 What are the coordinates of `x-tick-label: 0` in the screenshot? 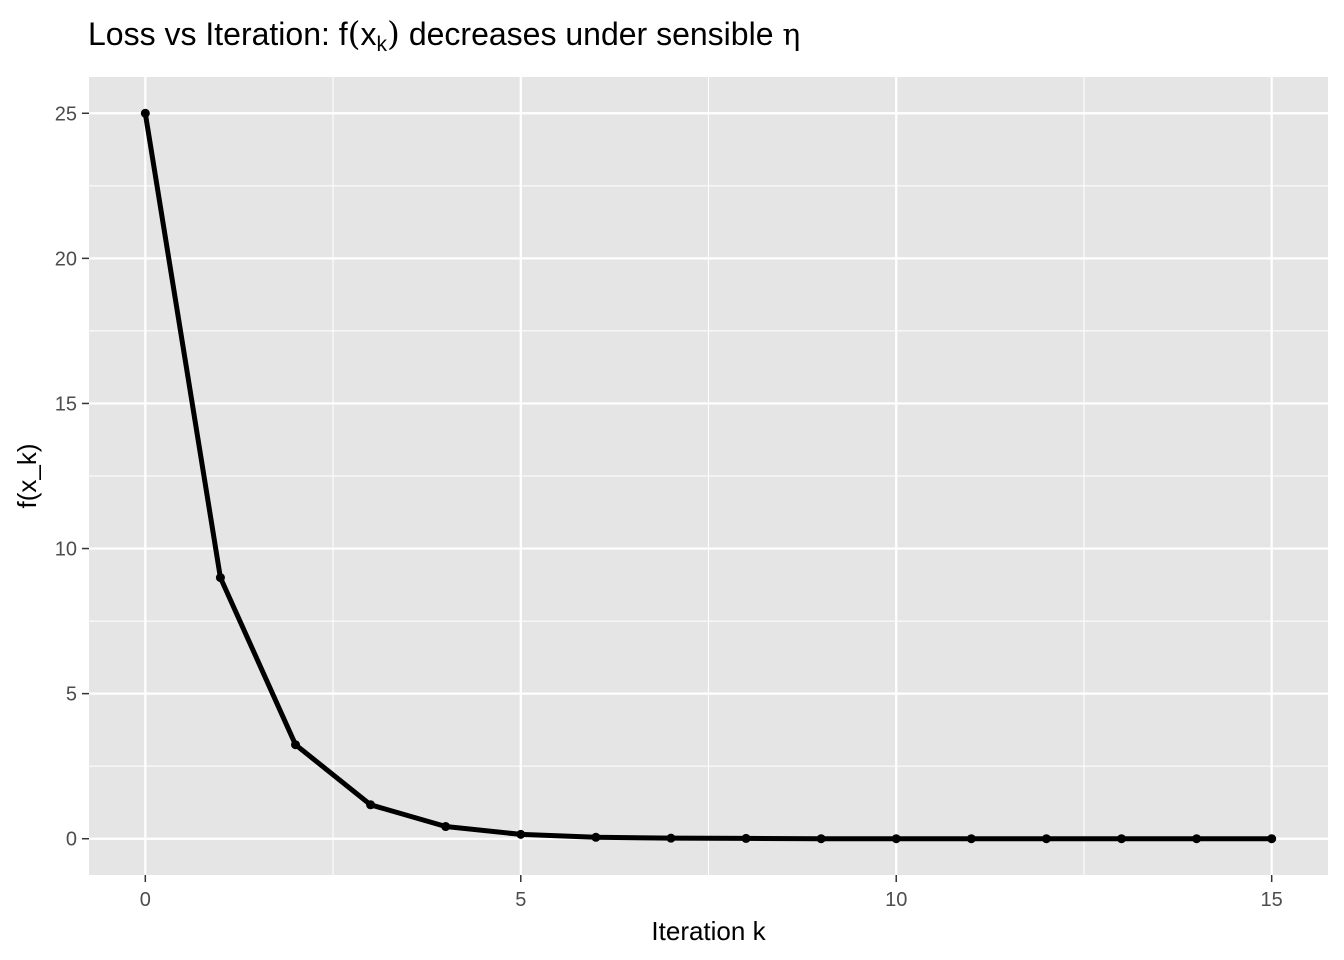 It's located at (145, 900).